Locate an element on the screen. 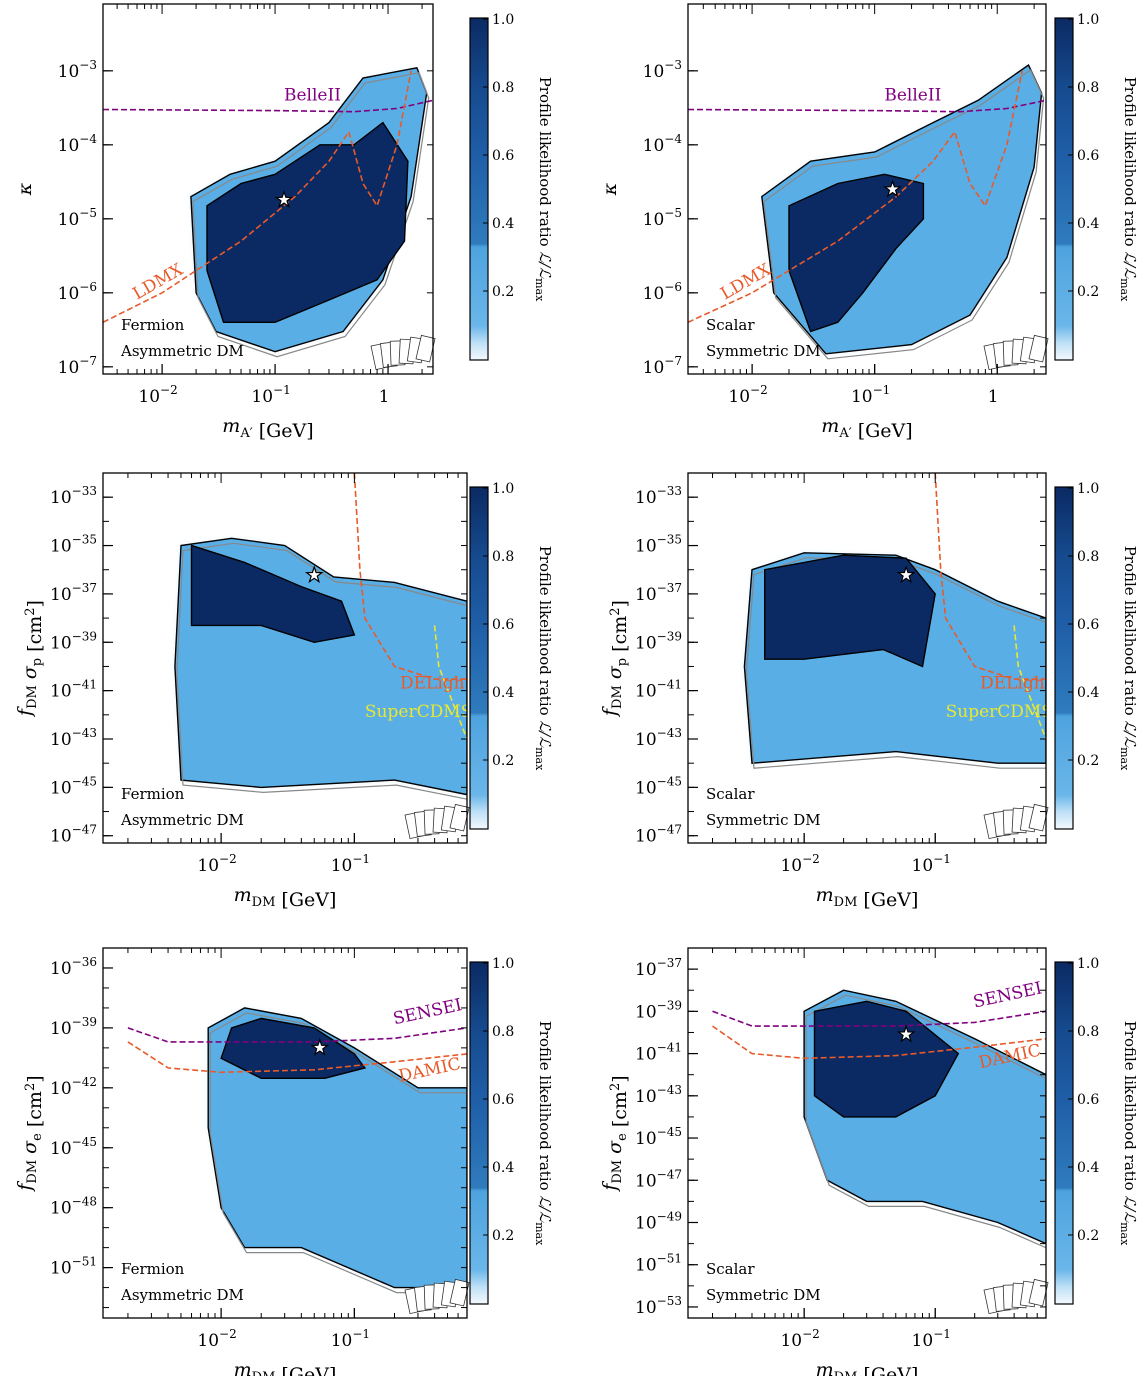 The width and height of the screenshot is (1147, 1376). y-axis-label: κ is located at coordinates (25, 189).